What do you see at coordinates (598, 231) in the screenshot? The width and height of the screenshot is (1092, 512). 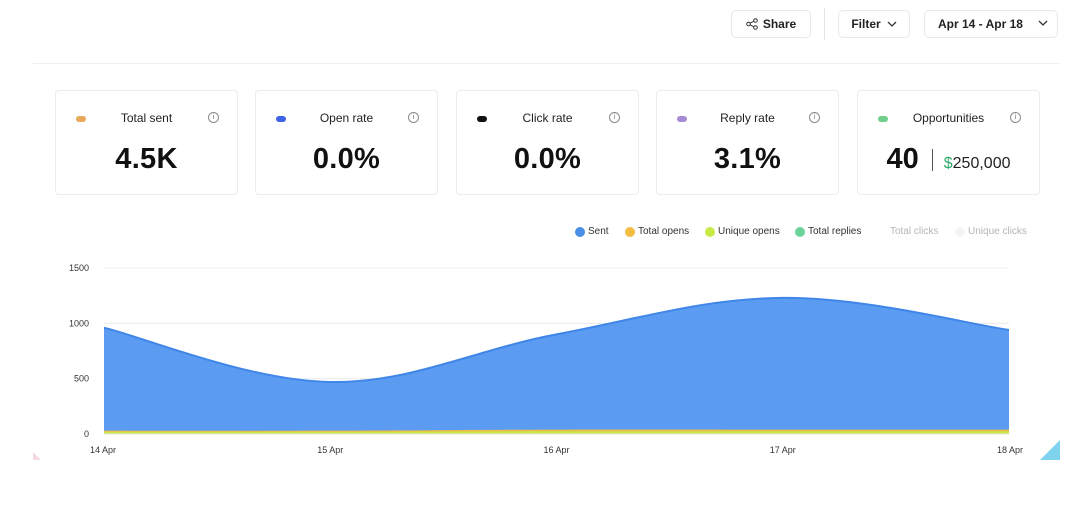 I see `legend-label: Sent` at bounding box center [598, 231].